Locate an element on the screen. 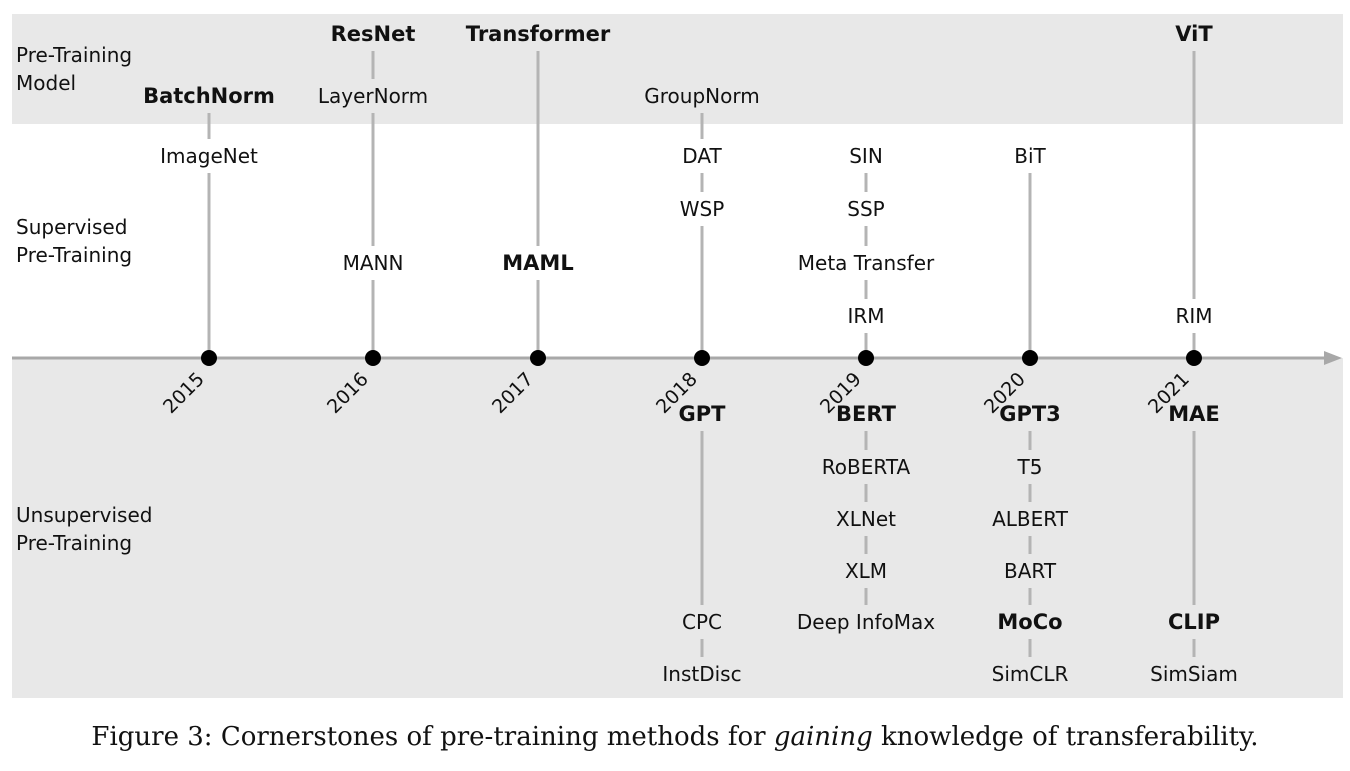 This screenshot has height=771, width=1350. year-dot-2017 is located at coordinates (538, 358).